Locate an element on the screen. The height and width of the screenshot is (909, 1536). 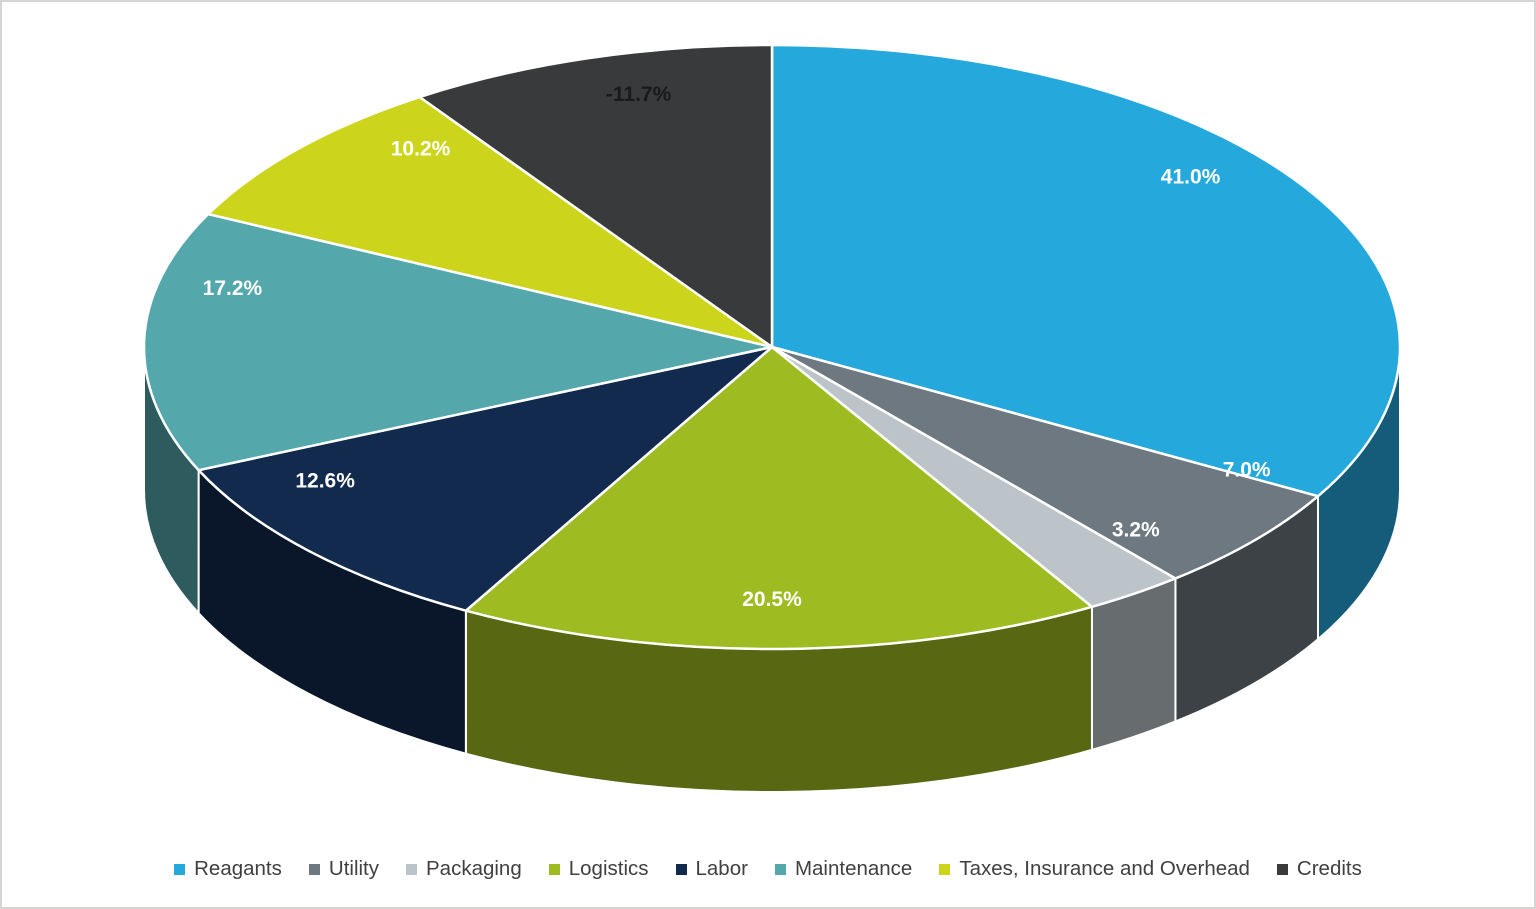
legend-marker-maintenance is located at coordinates (780, 869).